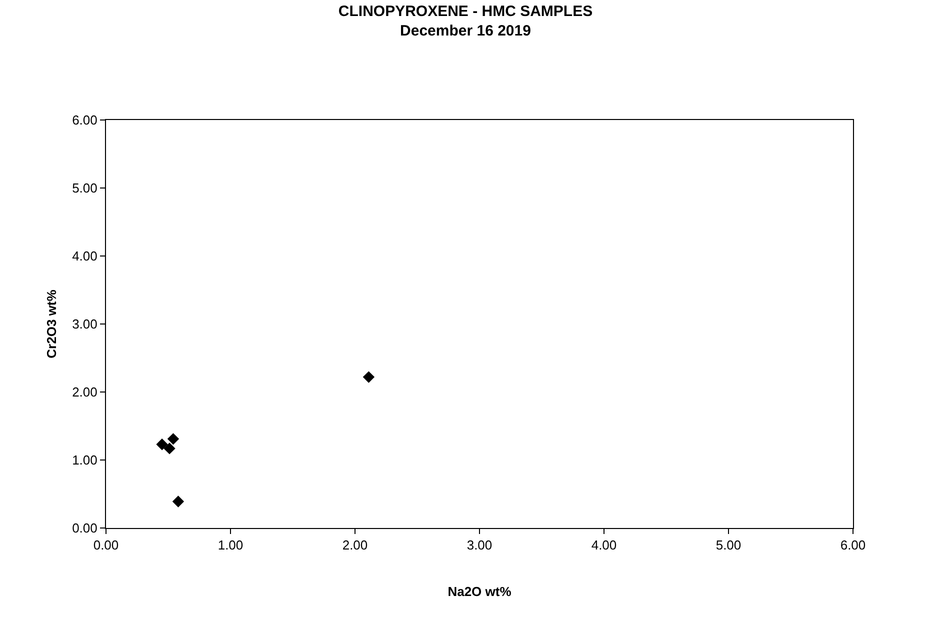  What do you see at coordinates (85, 256) in the screenshot?
I see `y-tick-label: 4.00` at bounding box center [85, 256].